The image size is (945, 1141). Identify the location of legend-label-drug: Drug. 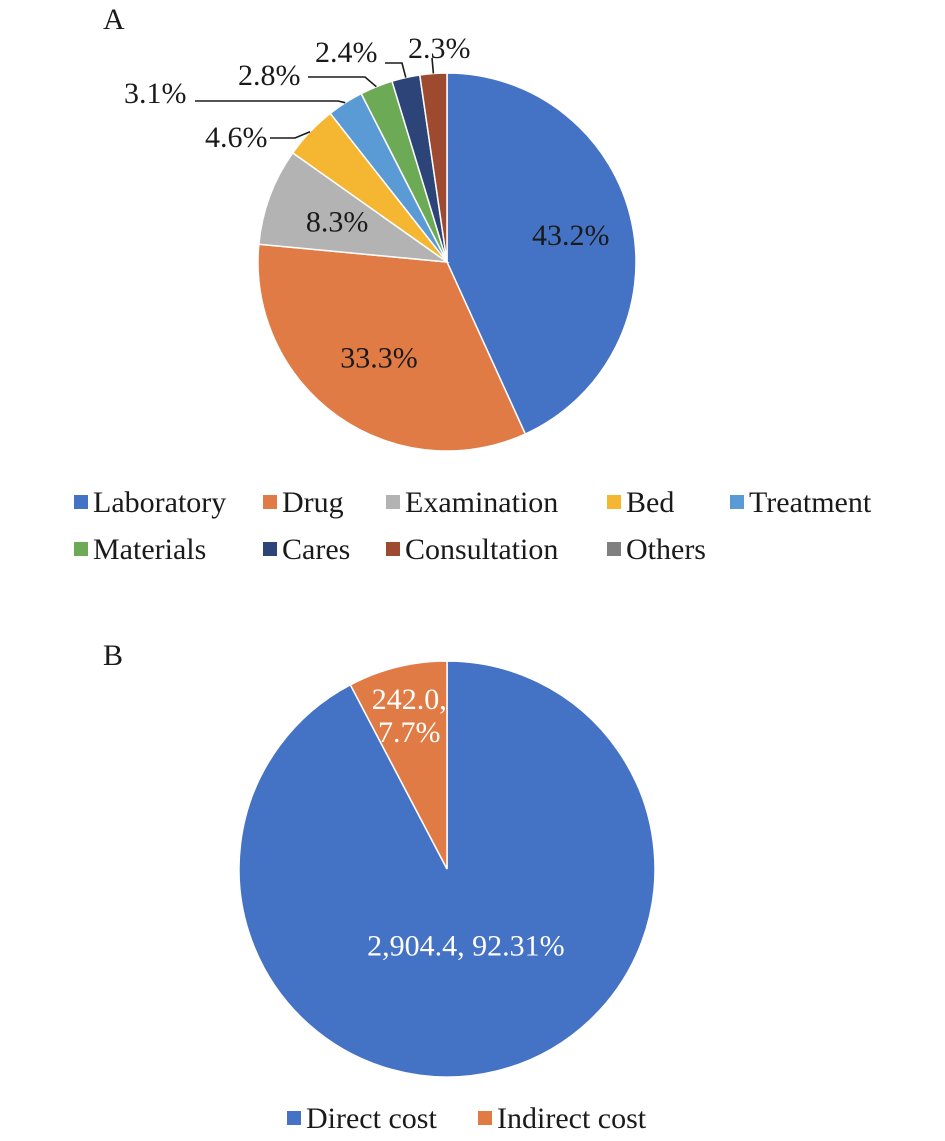
(313, 502).